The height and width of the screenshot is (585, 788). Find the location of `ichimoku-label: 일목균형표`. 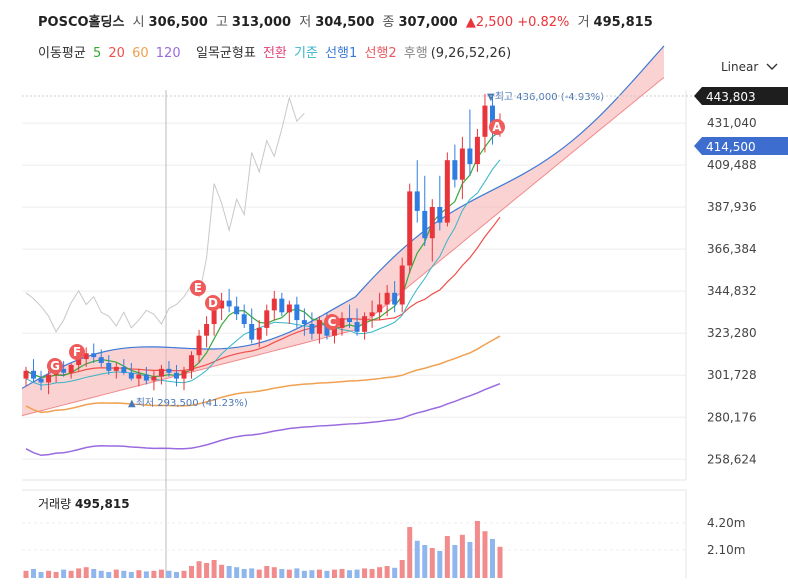

ichimoku-label: 일목균형표 is located at coordinates (226, 53).